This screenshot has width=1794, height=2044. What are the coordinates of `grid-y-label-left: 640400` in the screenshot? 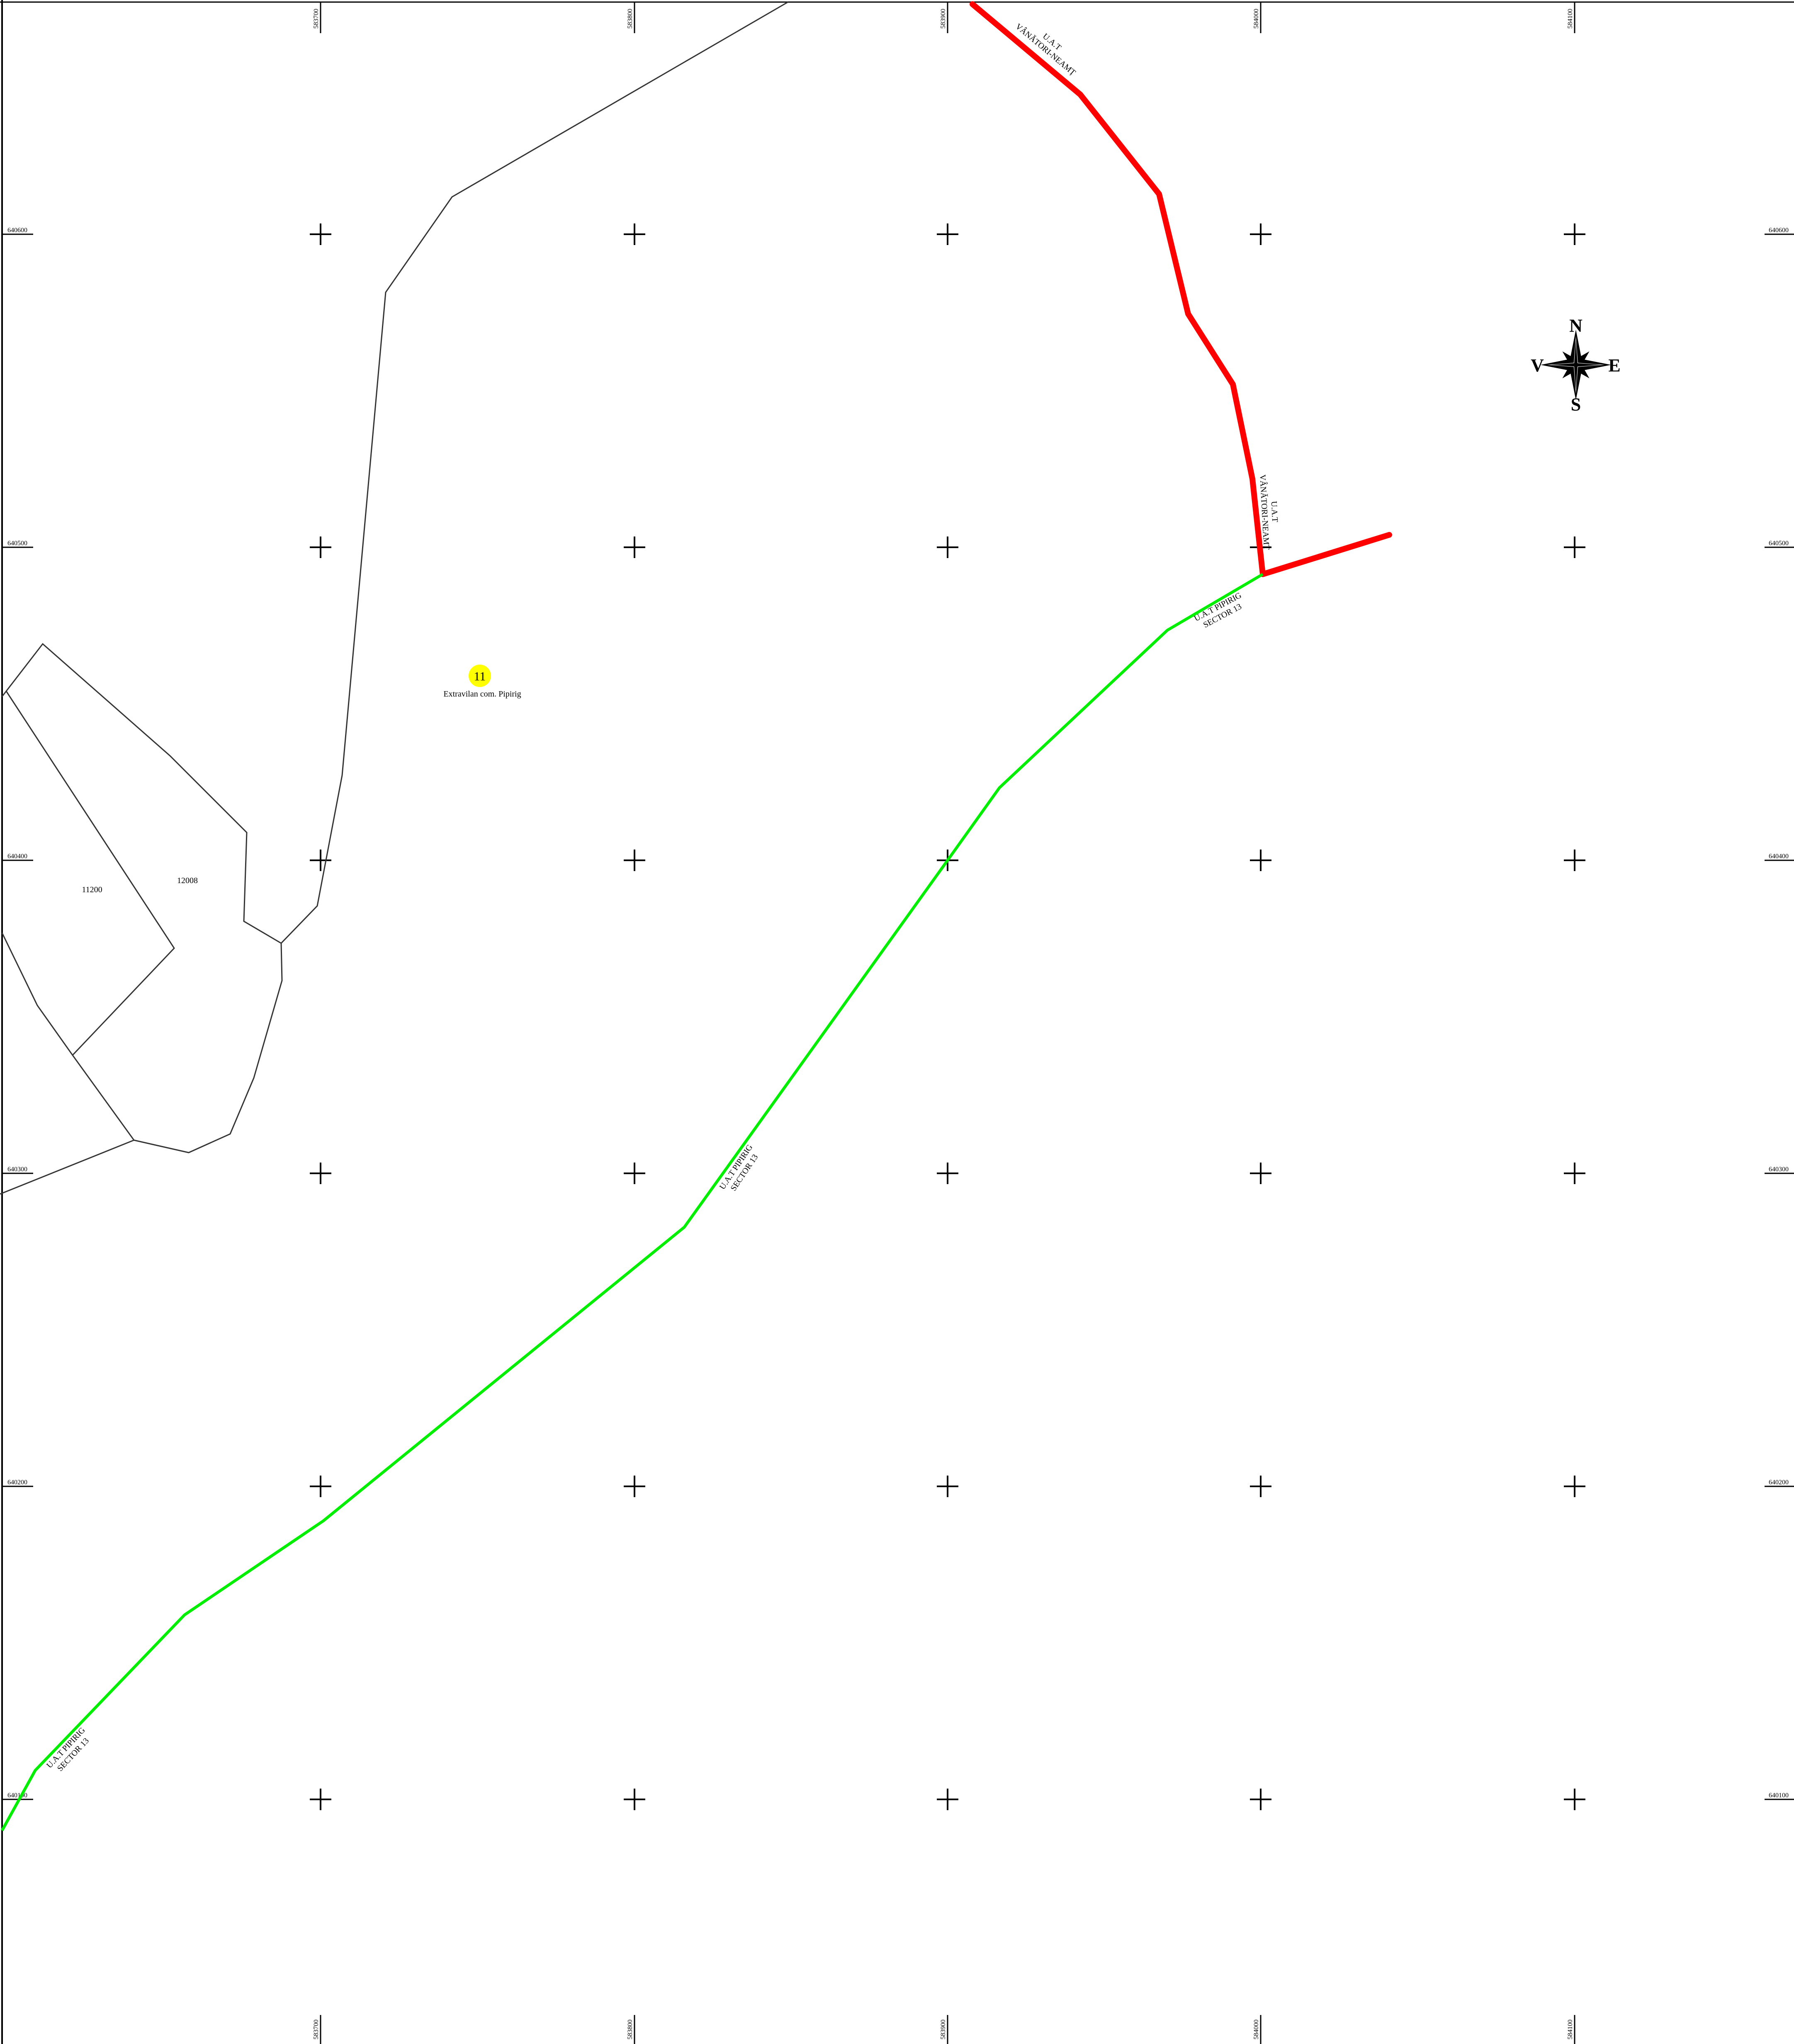 It's located at (17, 856).